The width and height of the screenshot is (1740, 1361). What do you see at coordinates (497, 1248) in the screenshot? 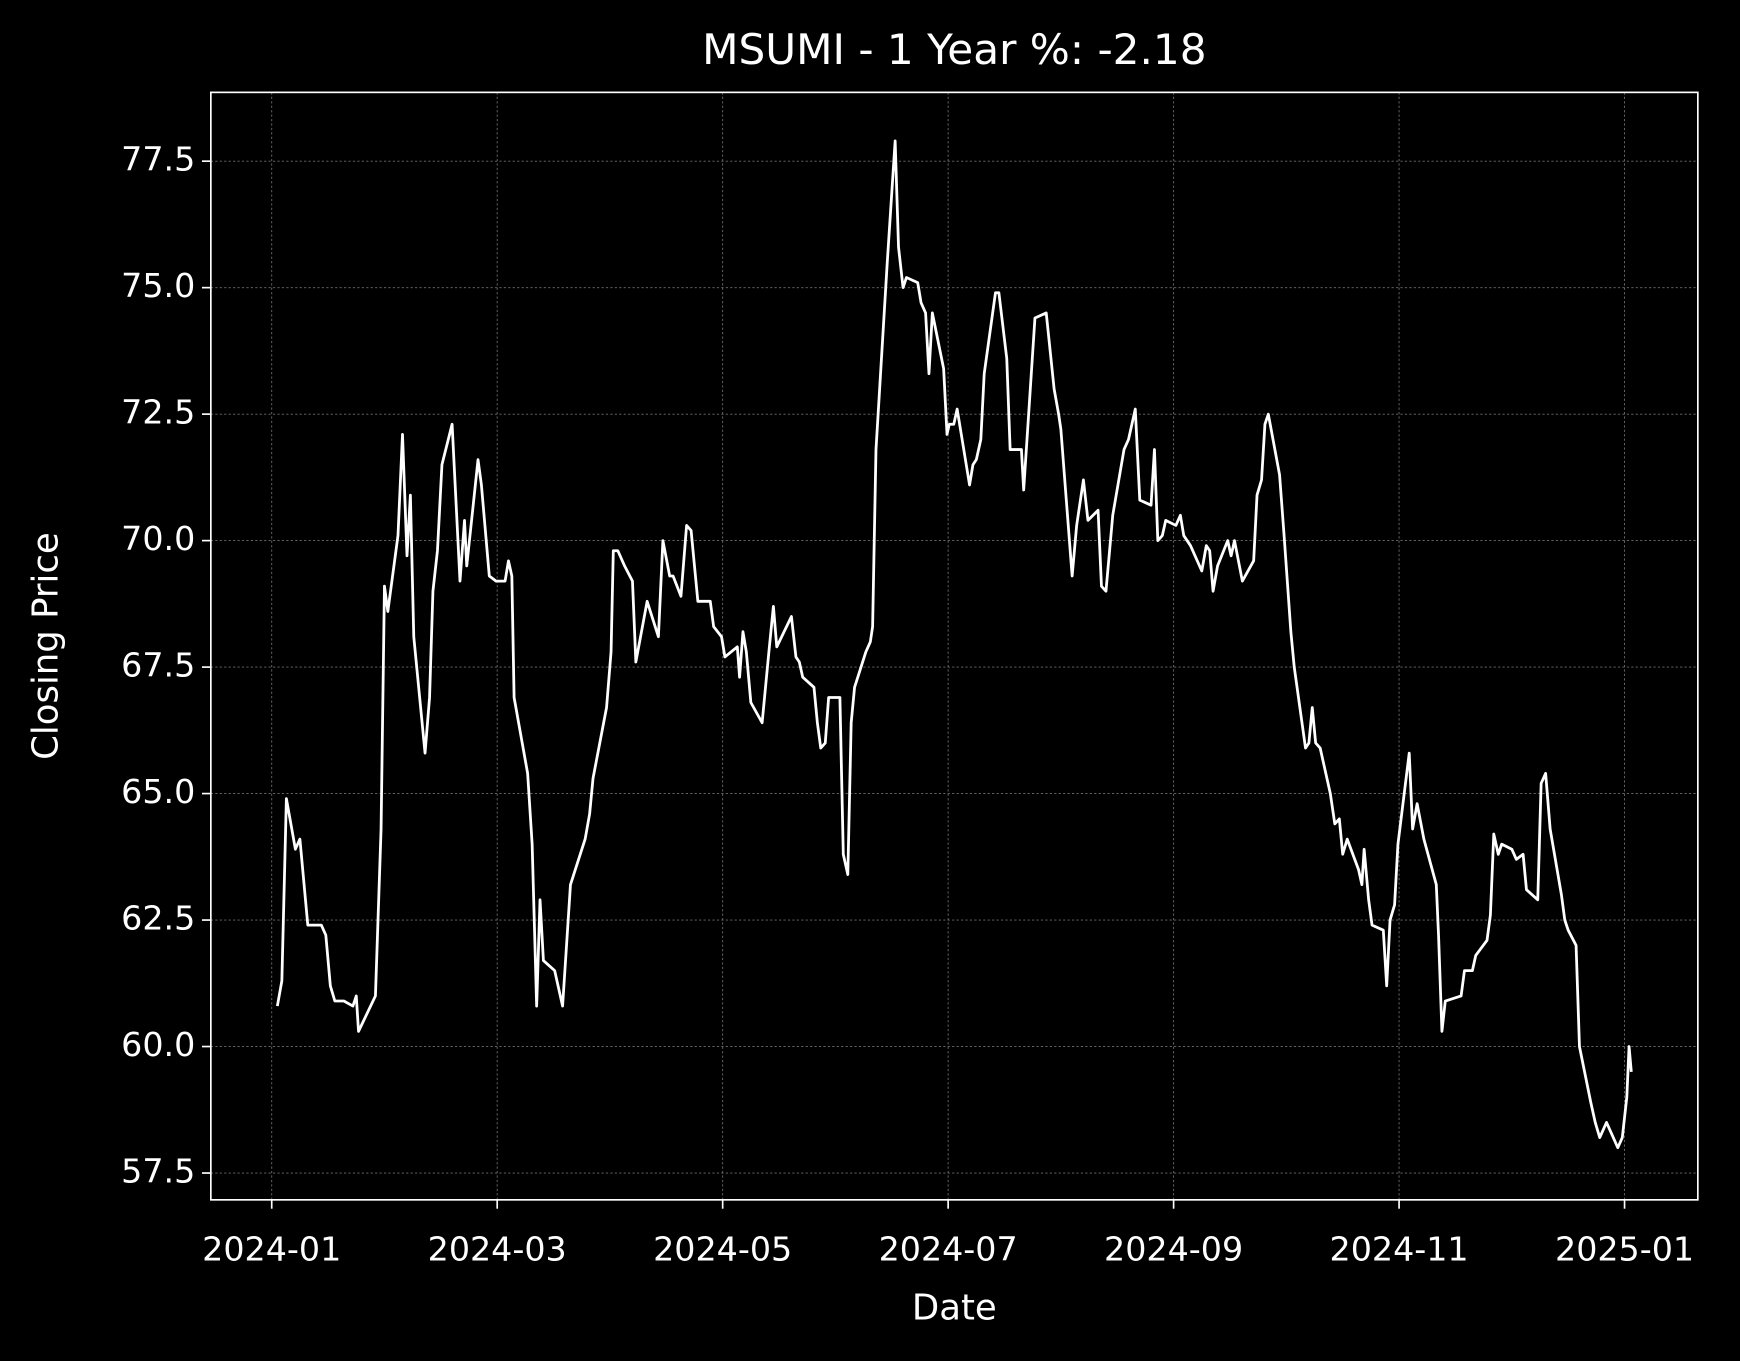
I see `x-tick-label: 2024-03` at bounding box center [497, 1248].